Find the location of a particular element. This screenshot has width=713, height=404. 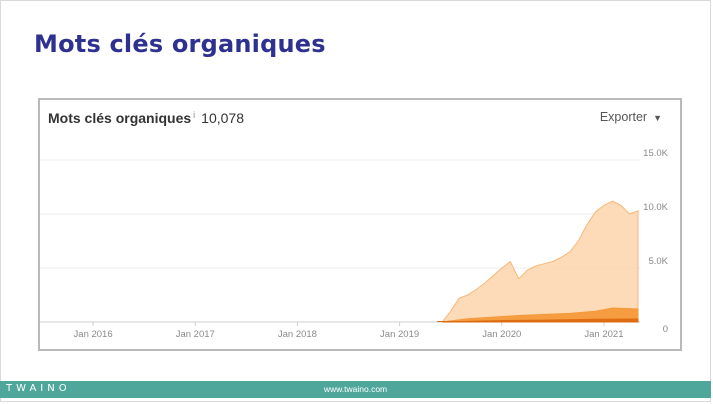

chevron-down-icon: ▼ is located at coordinates (657, 118).